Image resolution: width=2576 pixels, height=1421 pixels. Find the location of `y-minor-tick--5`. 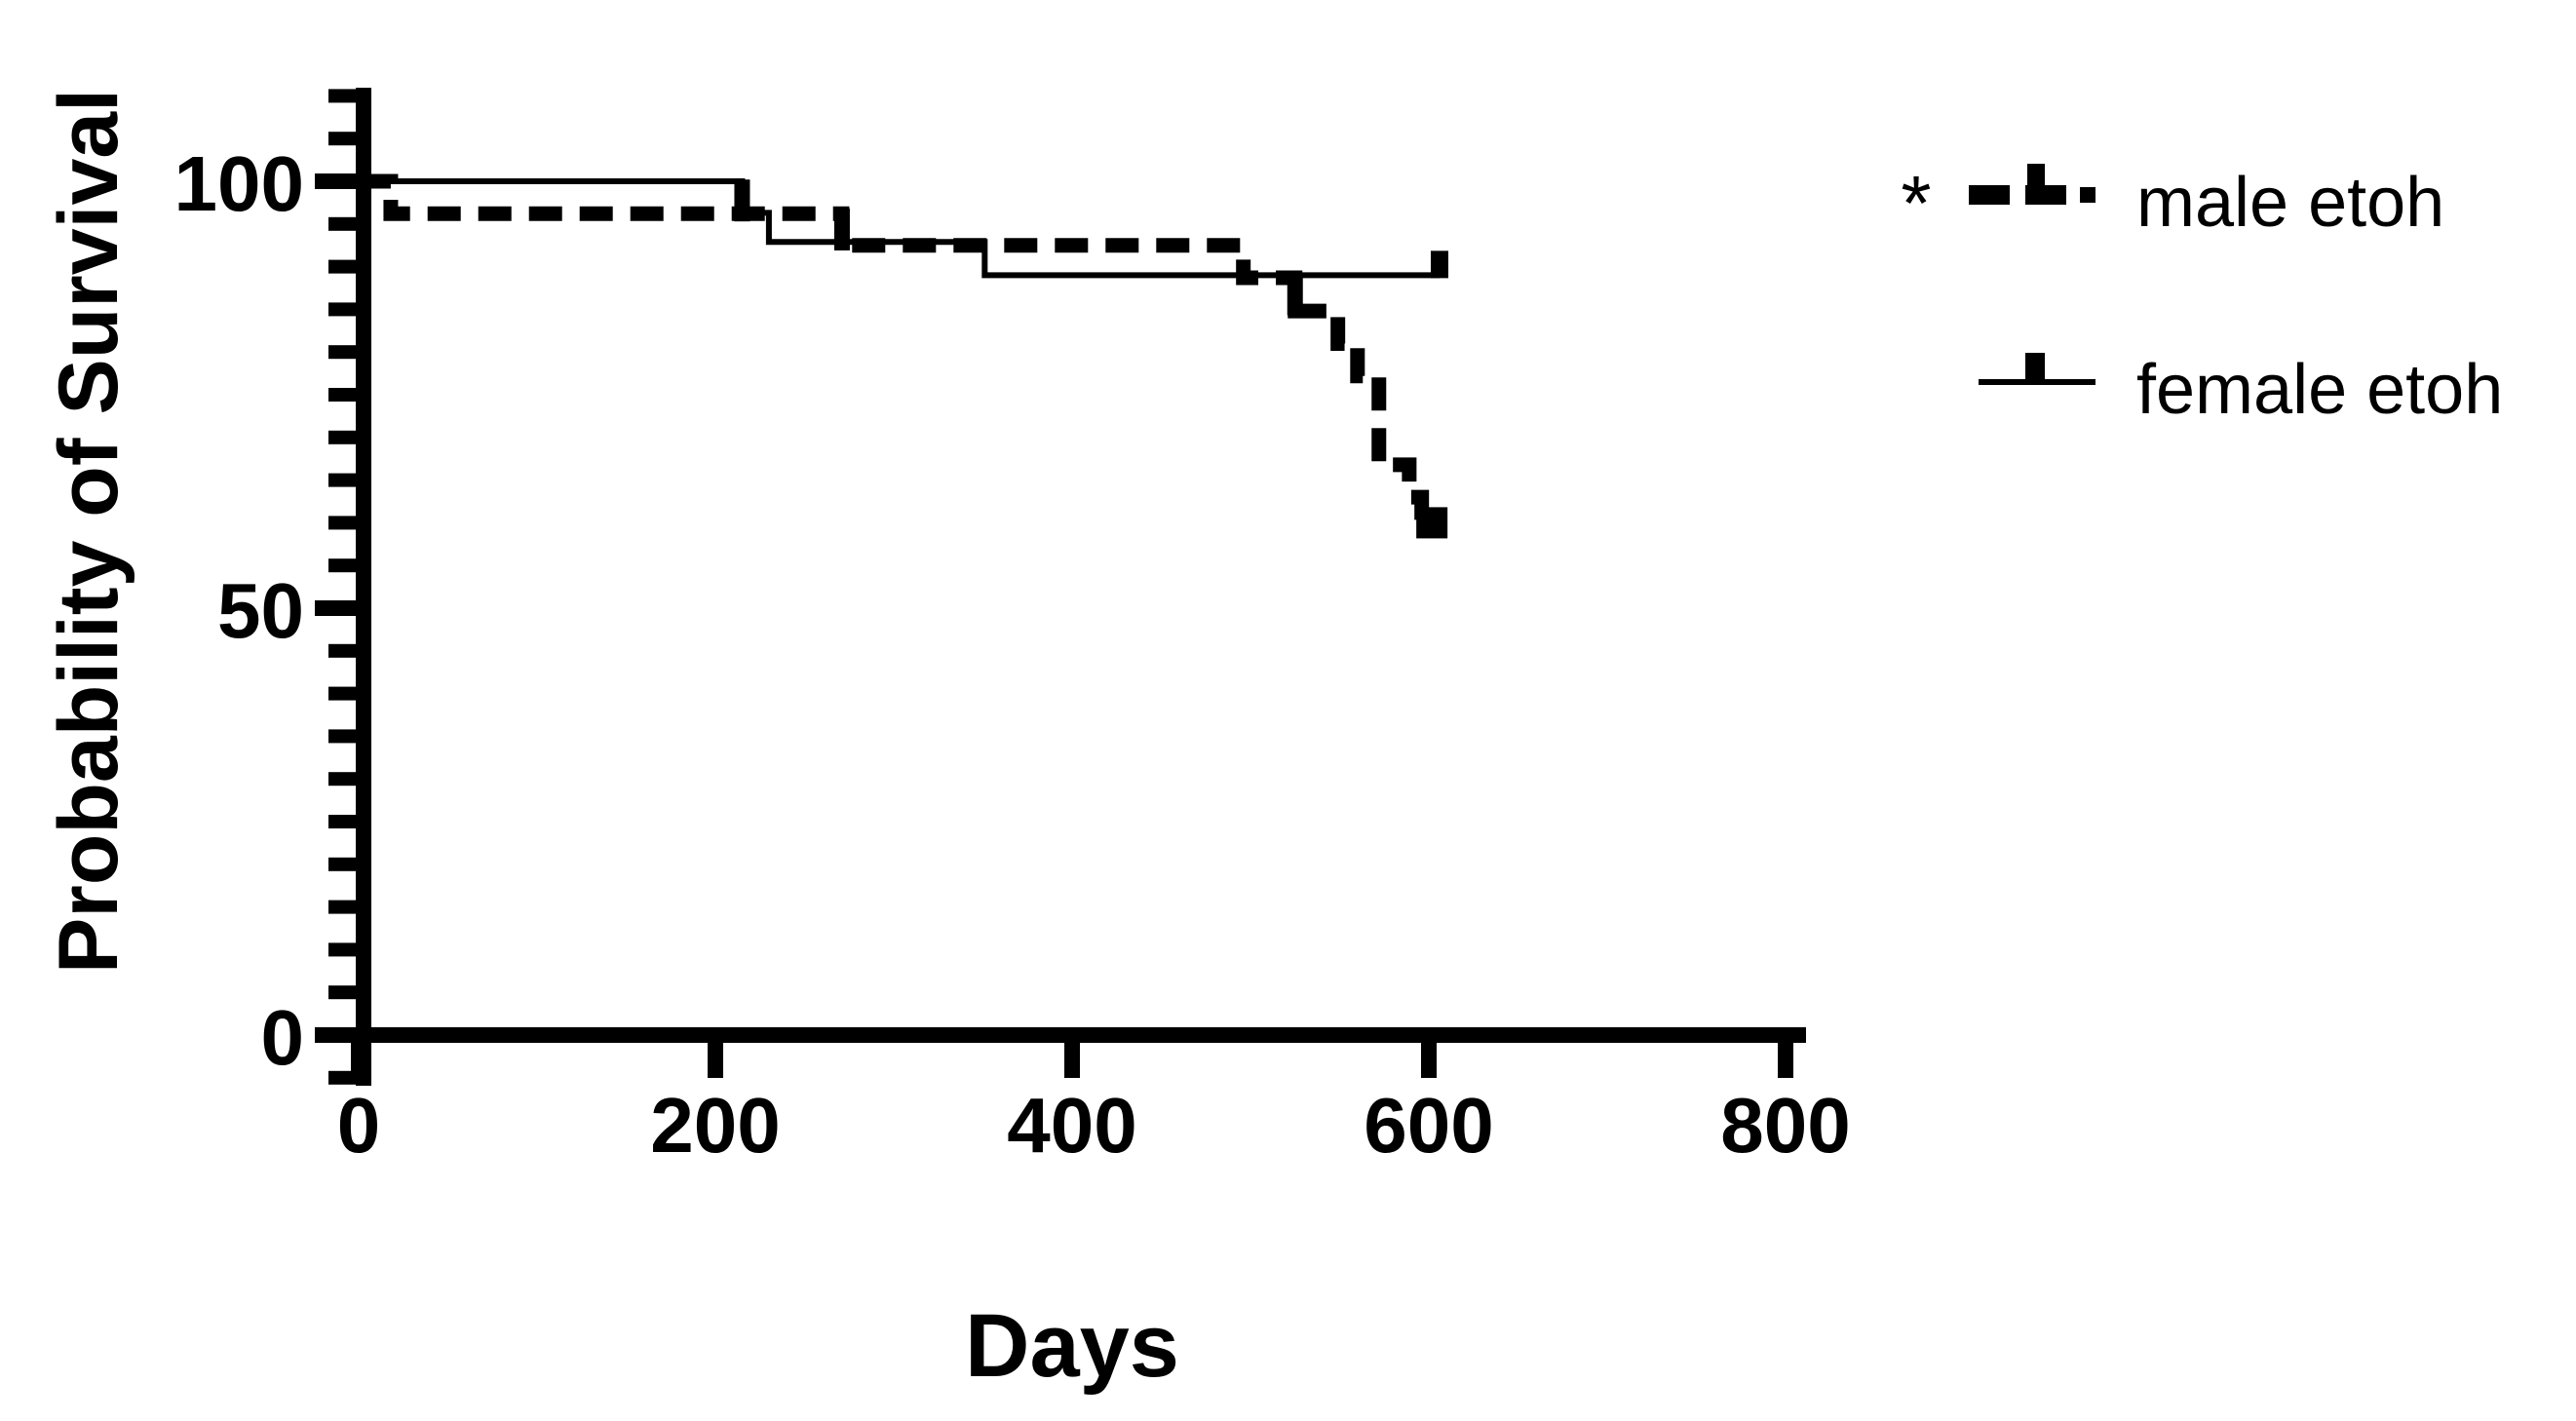

y-minor-tick--5 is located at coordinates (342, 1077).